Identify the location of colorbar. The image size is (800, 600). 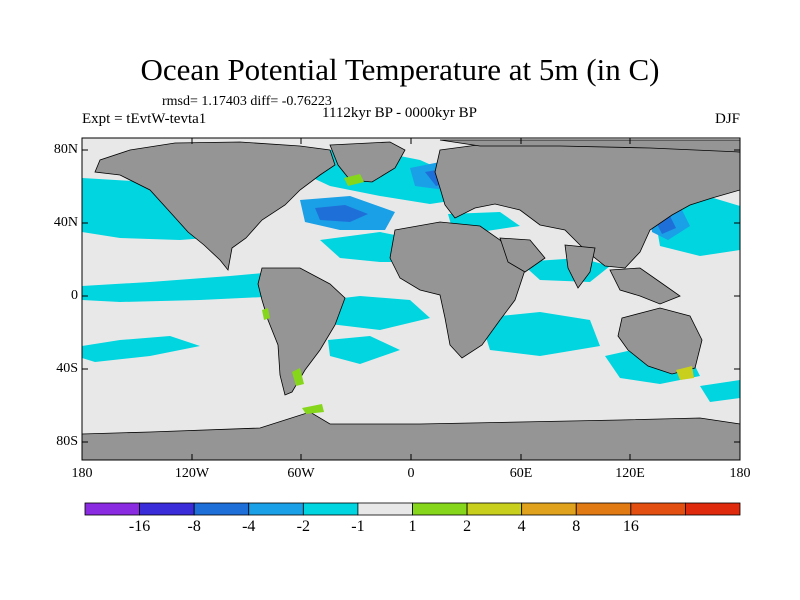
(412, 509).